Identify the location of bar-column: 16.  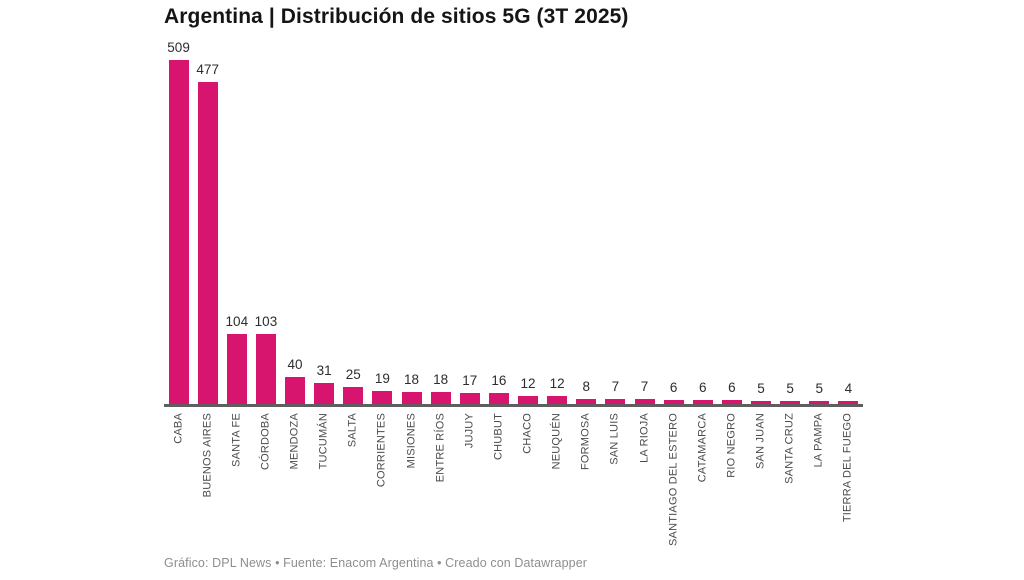
(498, 388).